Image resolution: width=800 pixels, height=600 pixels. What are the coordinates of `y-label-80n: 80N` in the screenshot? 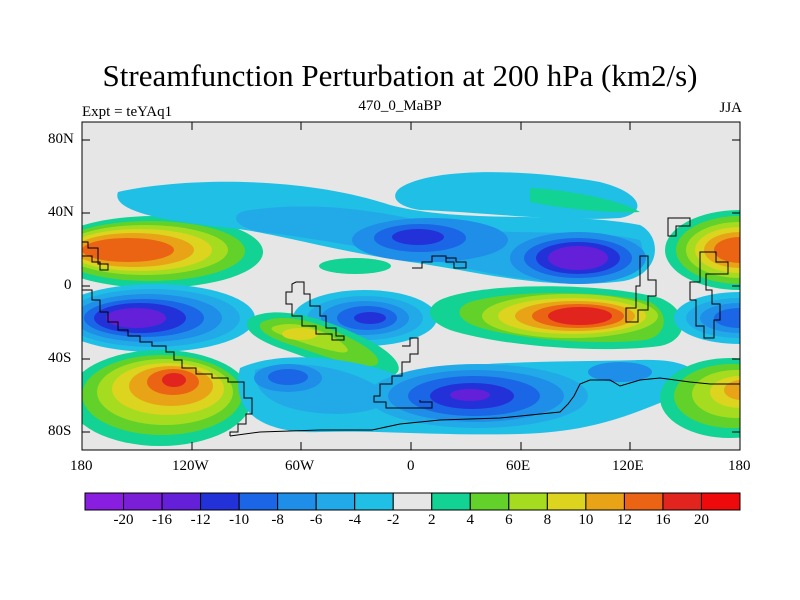 It's located at (61, 139).